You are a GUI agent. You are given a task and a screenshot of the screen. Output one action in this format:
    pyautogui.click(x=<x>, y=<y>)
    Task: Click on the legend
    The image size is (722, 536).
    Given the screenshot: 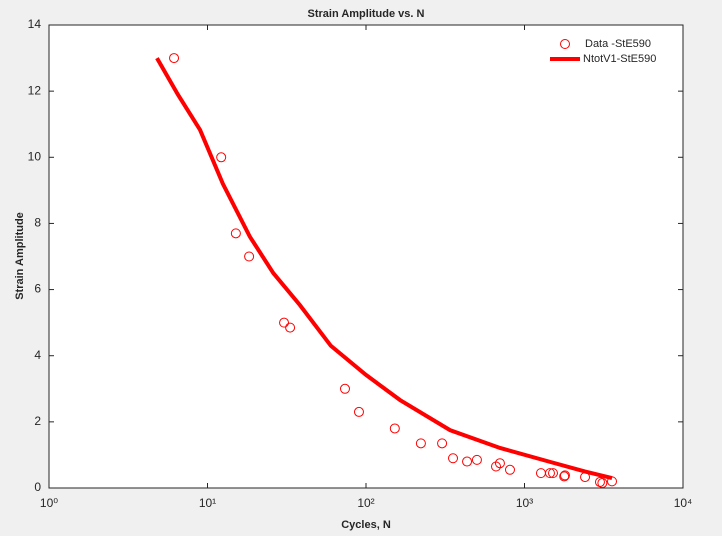 What is the action you would take?
    pyautogui.click(x=610, y=52)
    